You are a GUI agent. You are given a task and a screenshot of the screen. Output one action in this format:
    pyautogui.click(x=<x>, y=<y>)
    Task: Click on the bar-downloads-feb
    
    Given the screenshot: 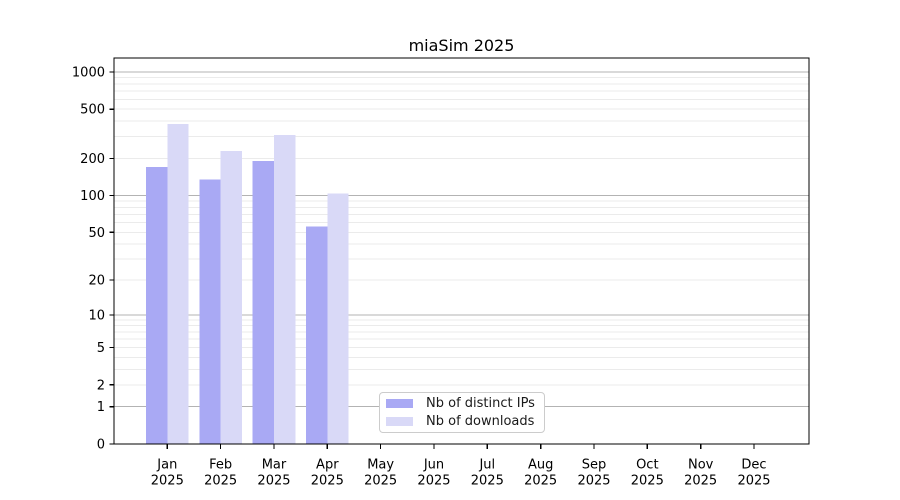 What is the action you would take?
    pyautogui.click(x=231, y=297)
    